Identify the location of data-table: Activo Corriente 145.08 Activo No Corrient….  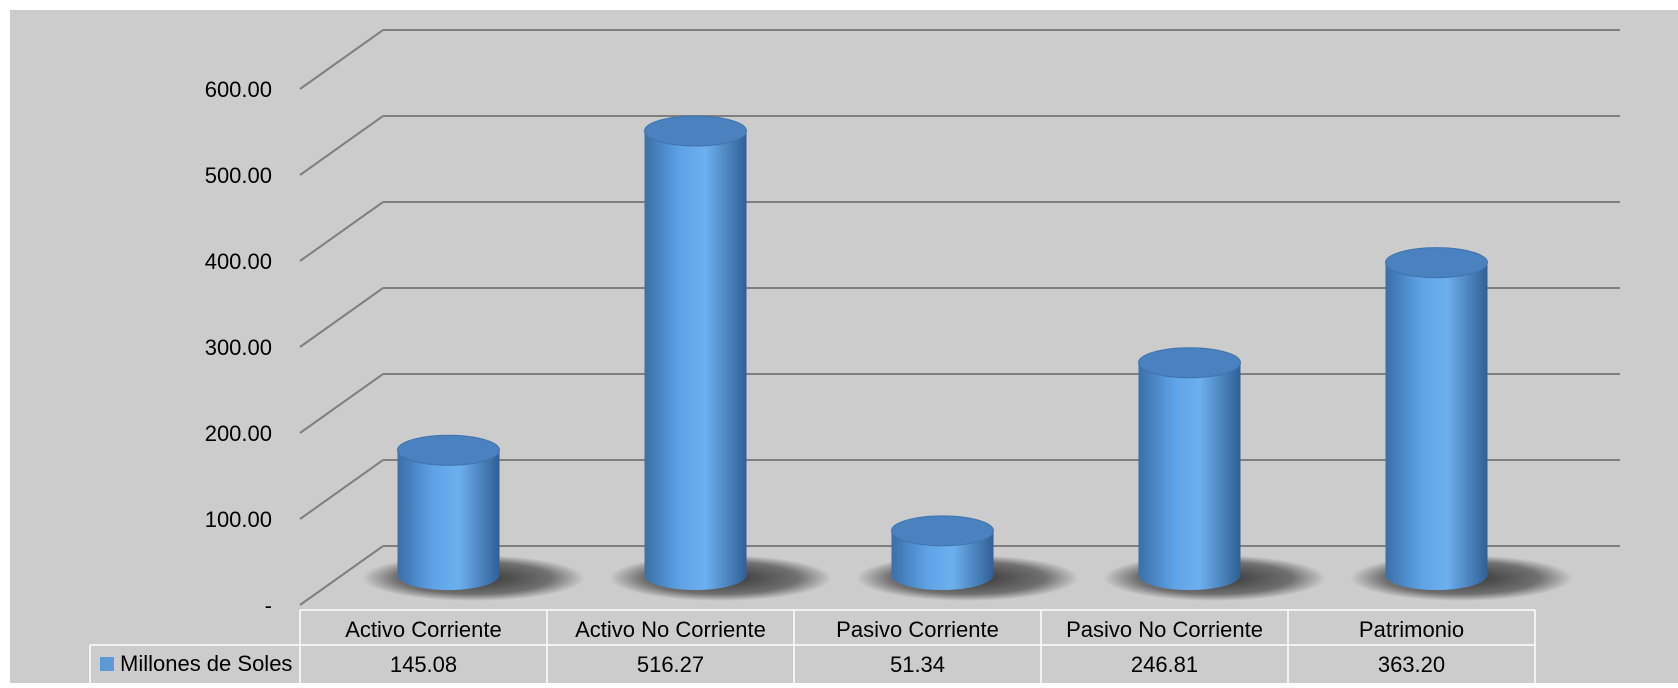
(812, 646).